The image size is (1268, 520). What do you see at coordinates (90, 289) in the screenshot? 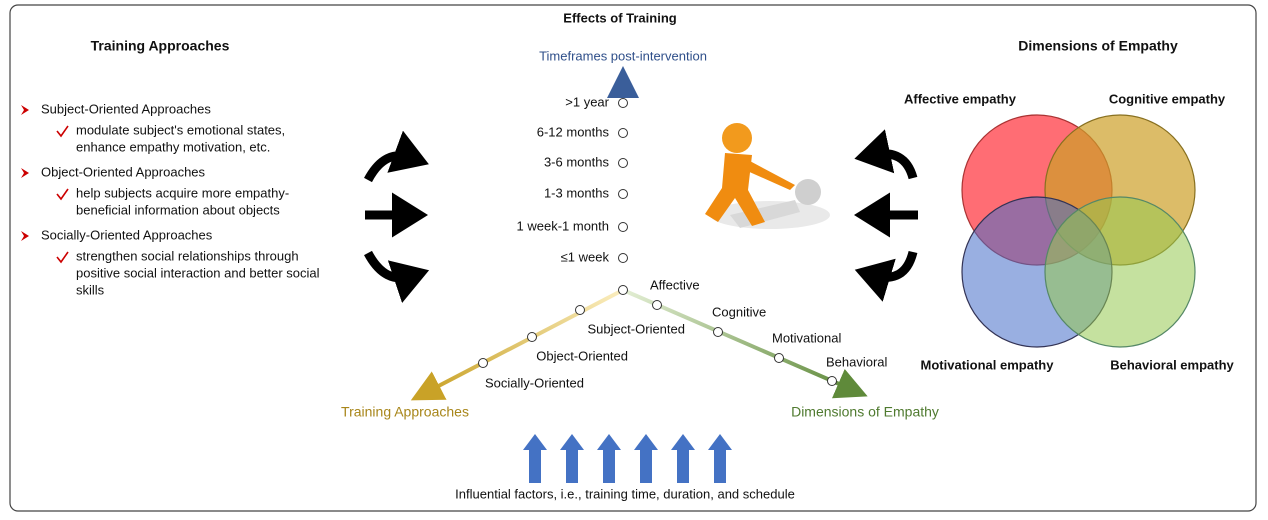
I see `approach-detail: skills` at bounding box center [90, 289].